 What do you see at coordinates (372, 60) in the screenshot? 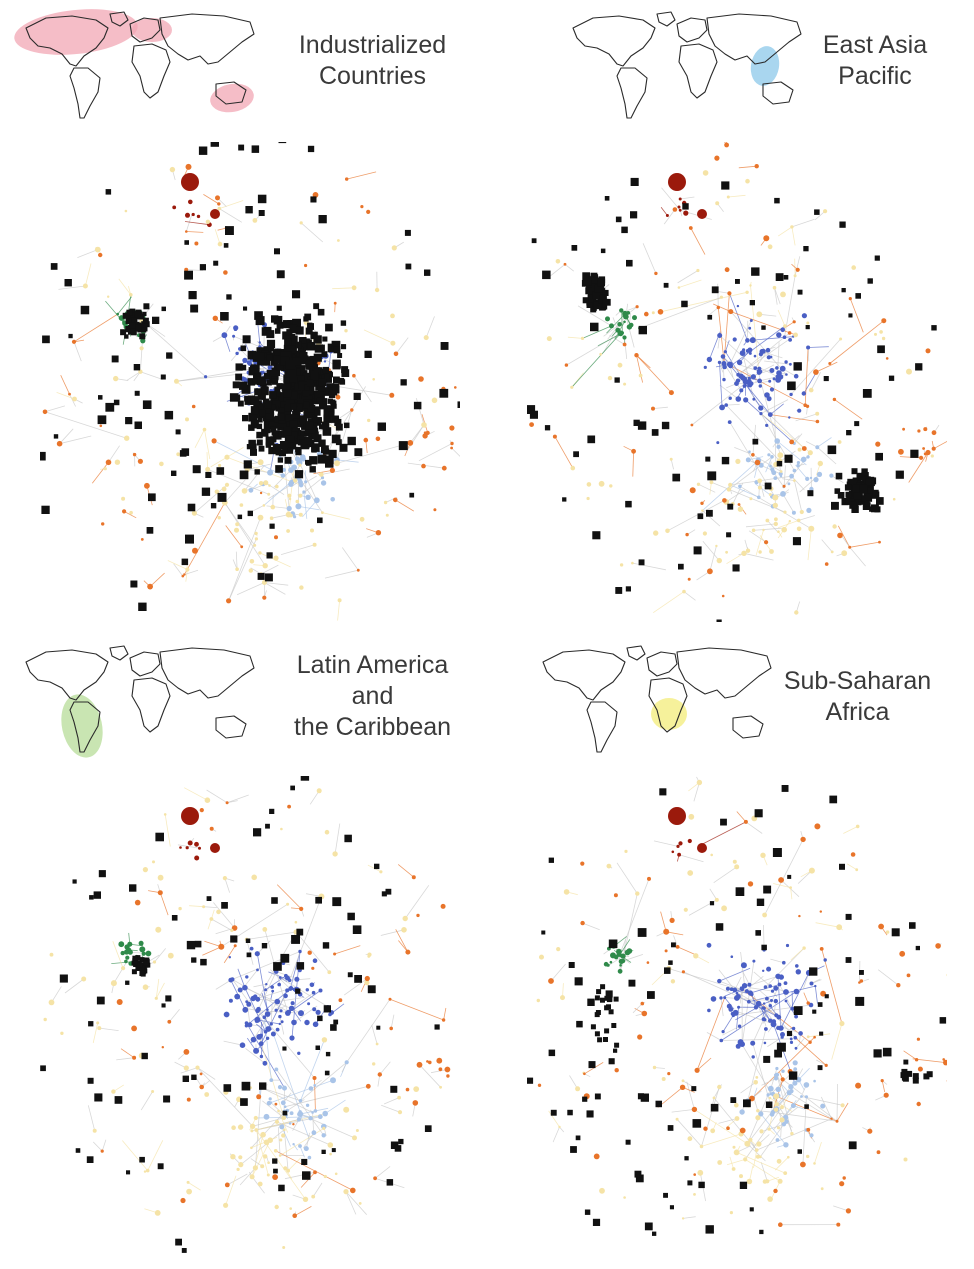
I see `panel-title: Industrialized Countries` at bounding box center [372, 60].